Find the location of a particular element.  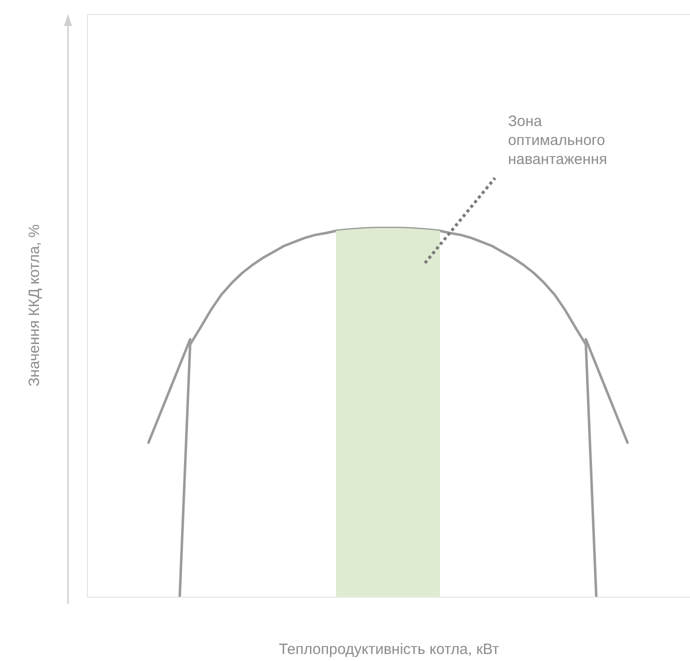

text: Зона оптимального навантаження is located at coordinates (558, 140).